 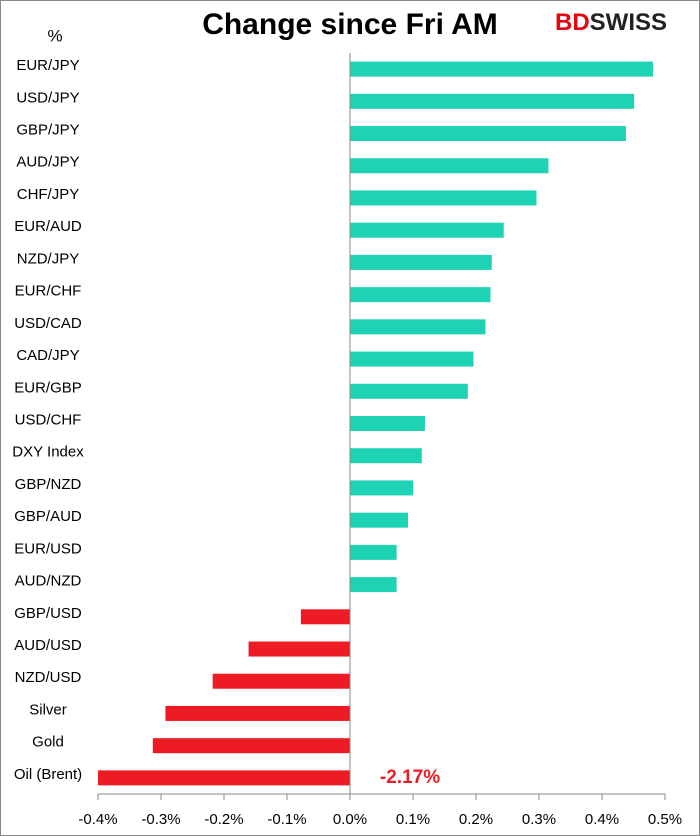 I want to click on y-tick-label: EUR/JPY, so click(x=47, y=65).